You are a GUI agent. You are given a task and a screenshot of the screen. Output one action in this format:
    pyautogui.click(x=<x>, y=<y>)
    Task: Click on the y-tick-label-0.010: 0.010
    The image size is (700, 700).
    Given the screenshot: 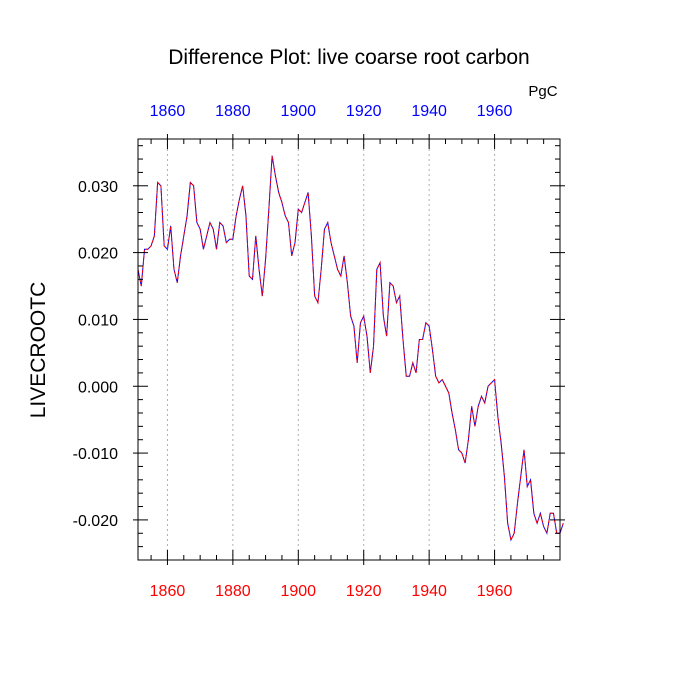 What is the action you would take?
    pyautogui.click(x=98, y=320)
    